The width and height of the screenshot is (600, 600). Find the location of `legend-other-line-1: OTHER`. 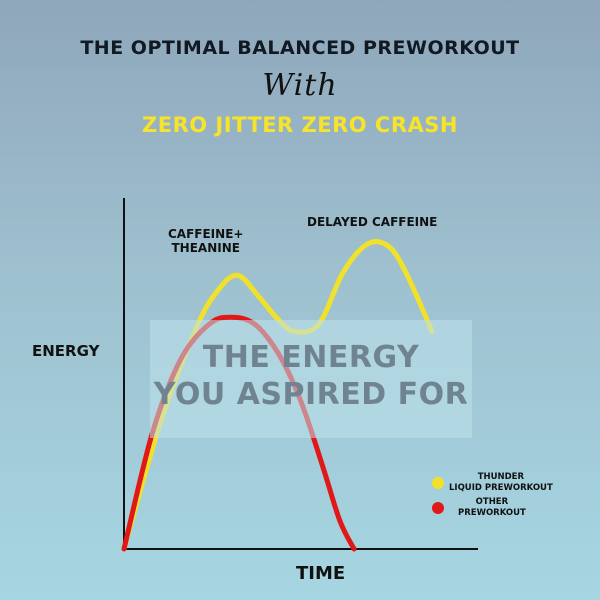

legend-other-line-1: OTHER is located at coordinates (492, 502).